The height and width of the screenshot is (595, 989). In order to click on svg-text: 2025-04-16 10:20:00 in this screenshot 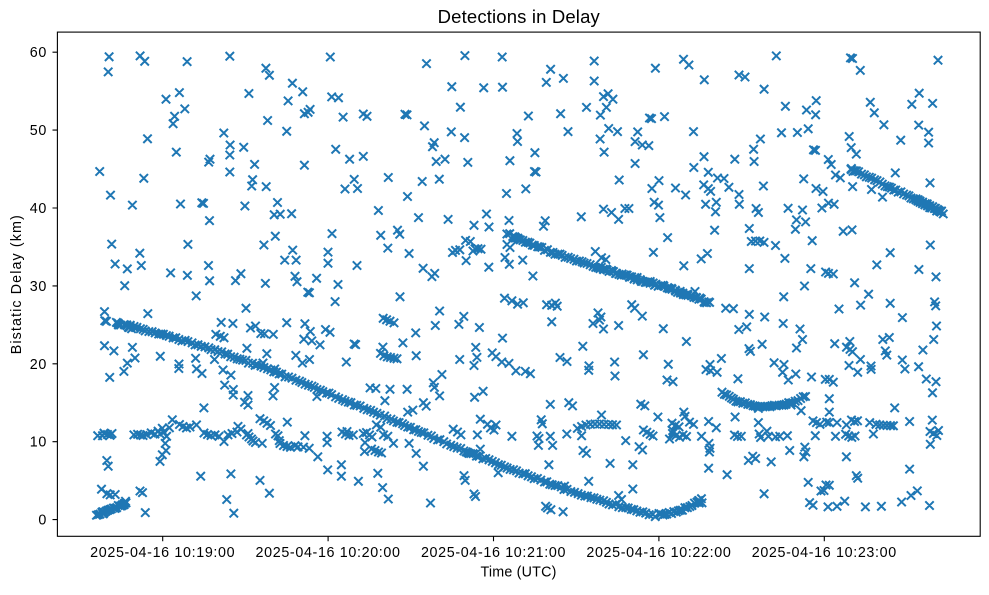, I will do `click(328, 553)`.